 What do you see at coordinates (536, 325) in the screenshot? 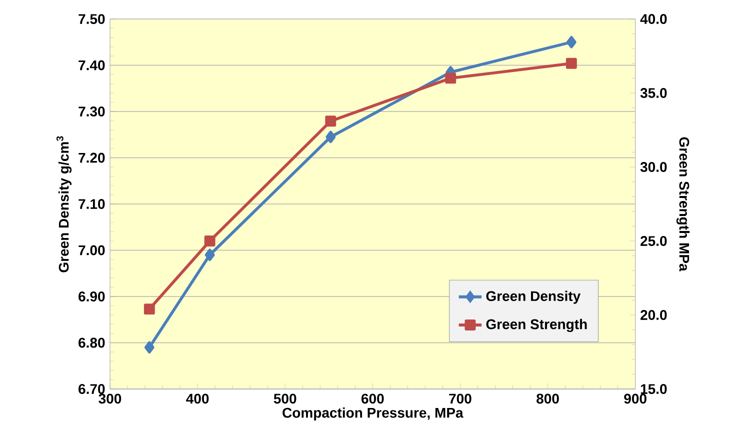
I see `legend-label: Green Strength` at bounding box center [536, 325].